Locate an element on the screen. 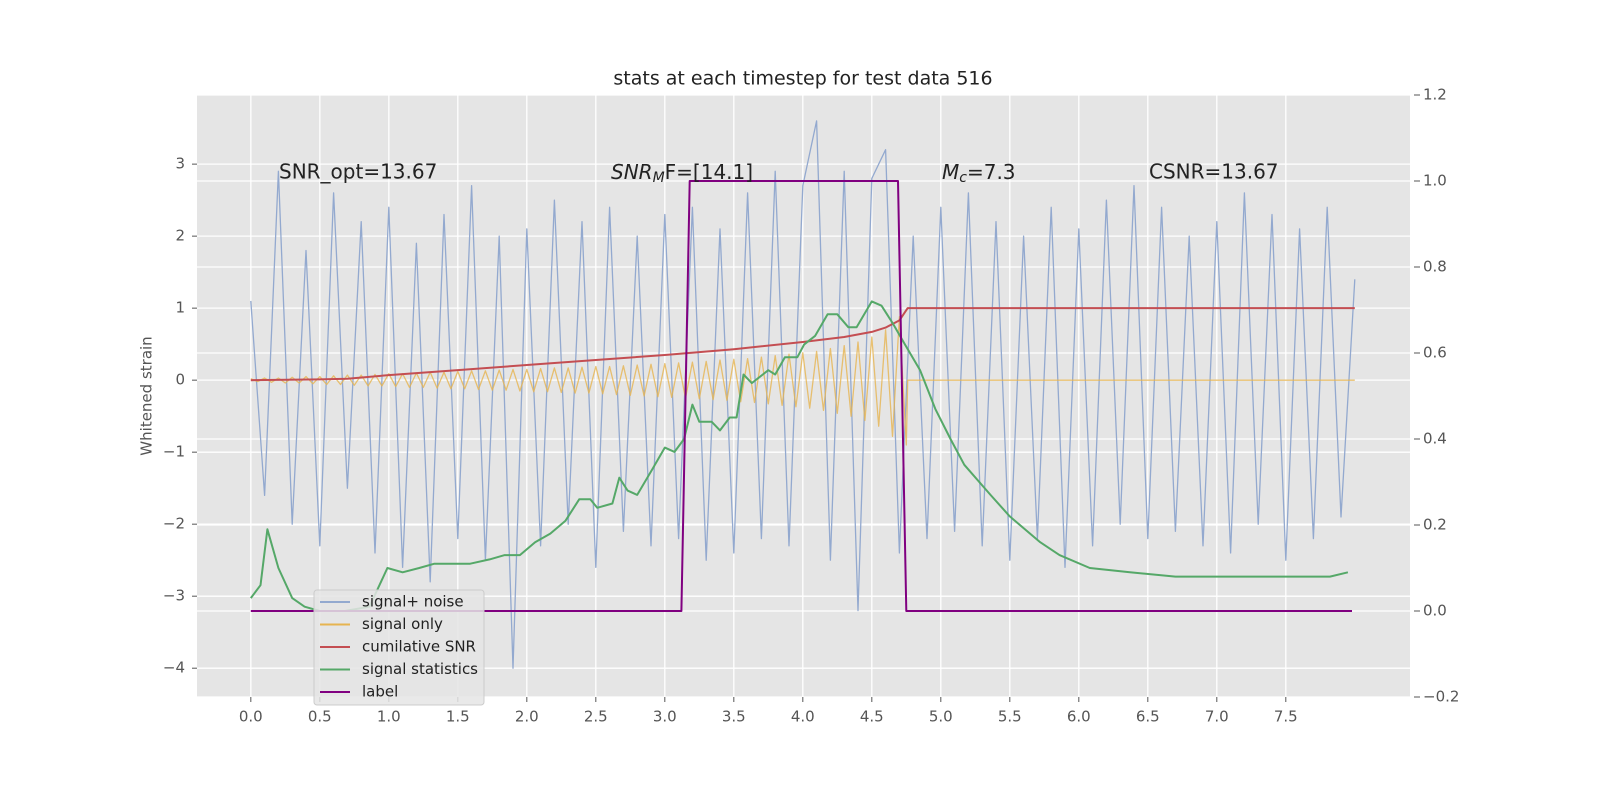 The width and height of the screenshot is (1600, 800). y-tick-label: −1 is located at coordinates (174, 452).